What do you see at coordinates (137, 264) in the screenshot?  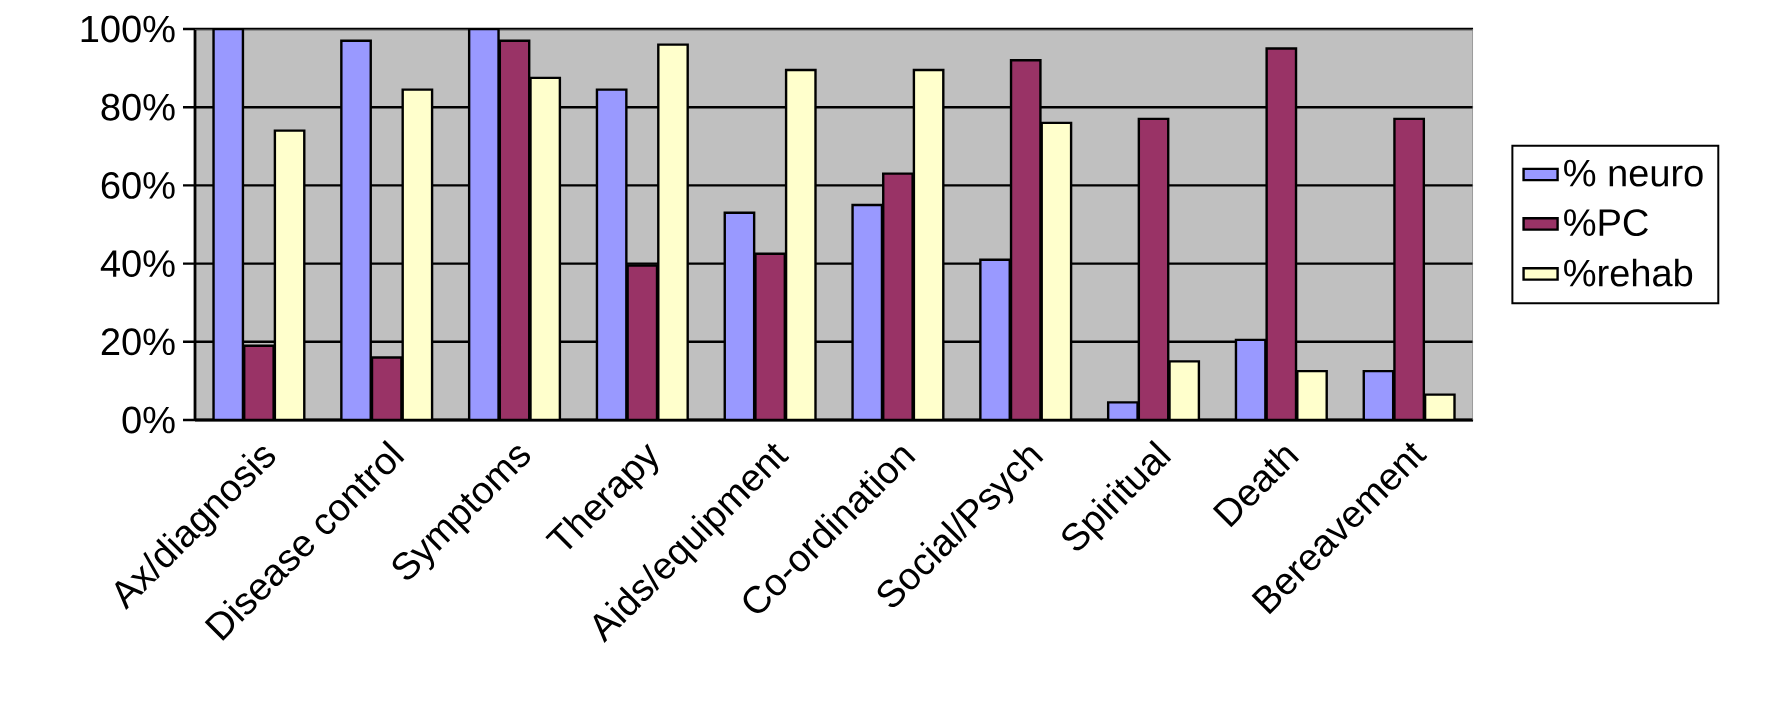 I see `y-tick-label: 40%` at bounding box center [137, 264].